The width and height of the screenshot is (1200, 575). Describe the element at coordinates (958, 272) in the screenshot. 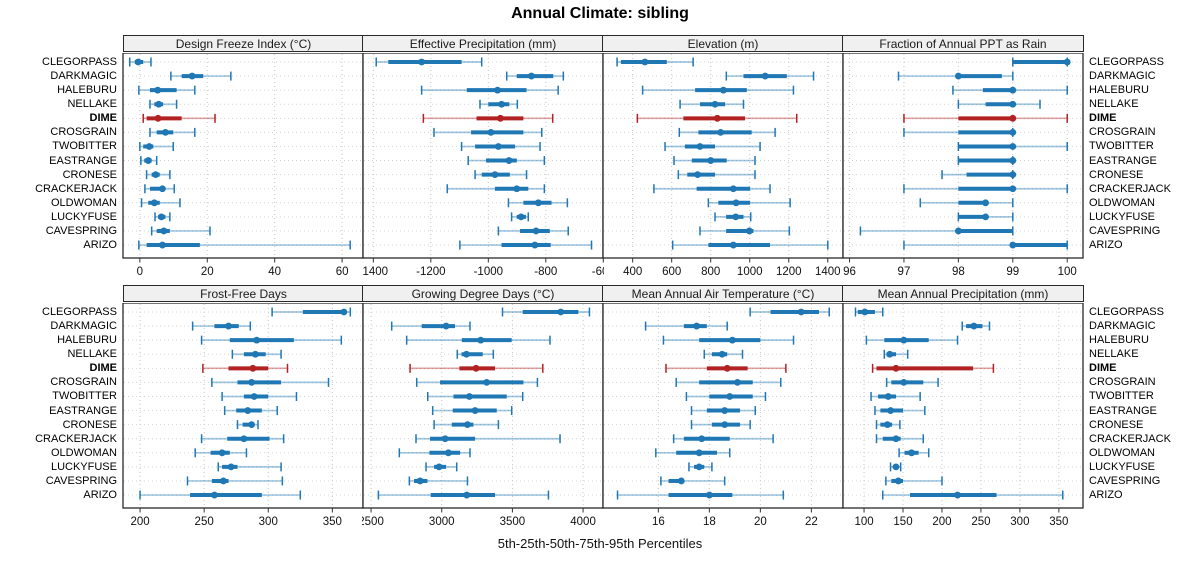

I see `axis-tick-label: 98` at that location.